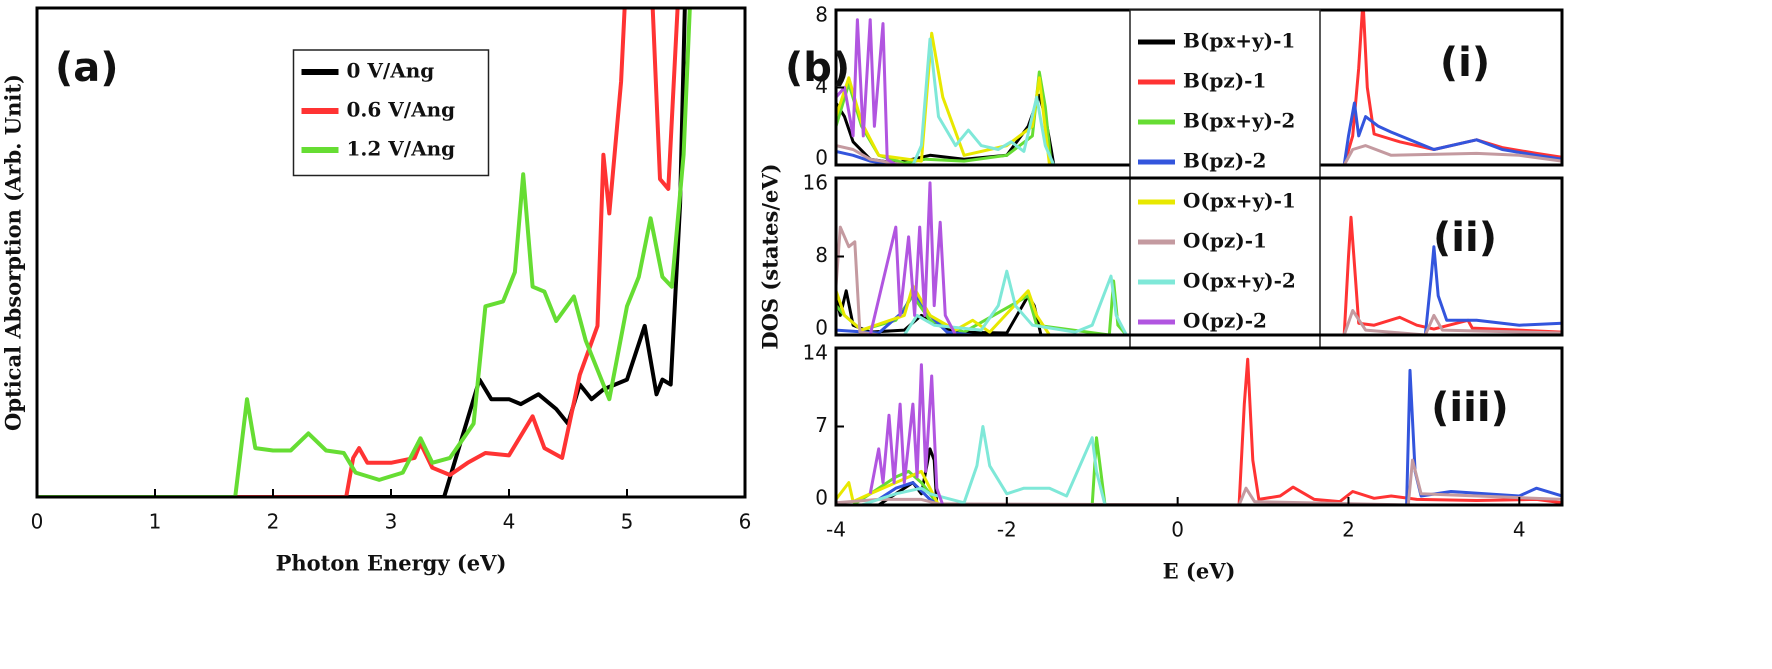 This screenshot has height=669, width=1772. Describe the element at coordinates (770, 256) in the screenshot. I see `y-axis-label: DOS (states/eV)` at that location.